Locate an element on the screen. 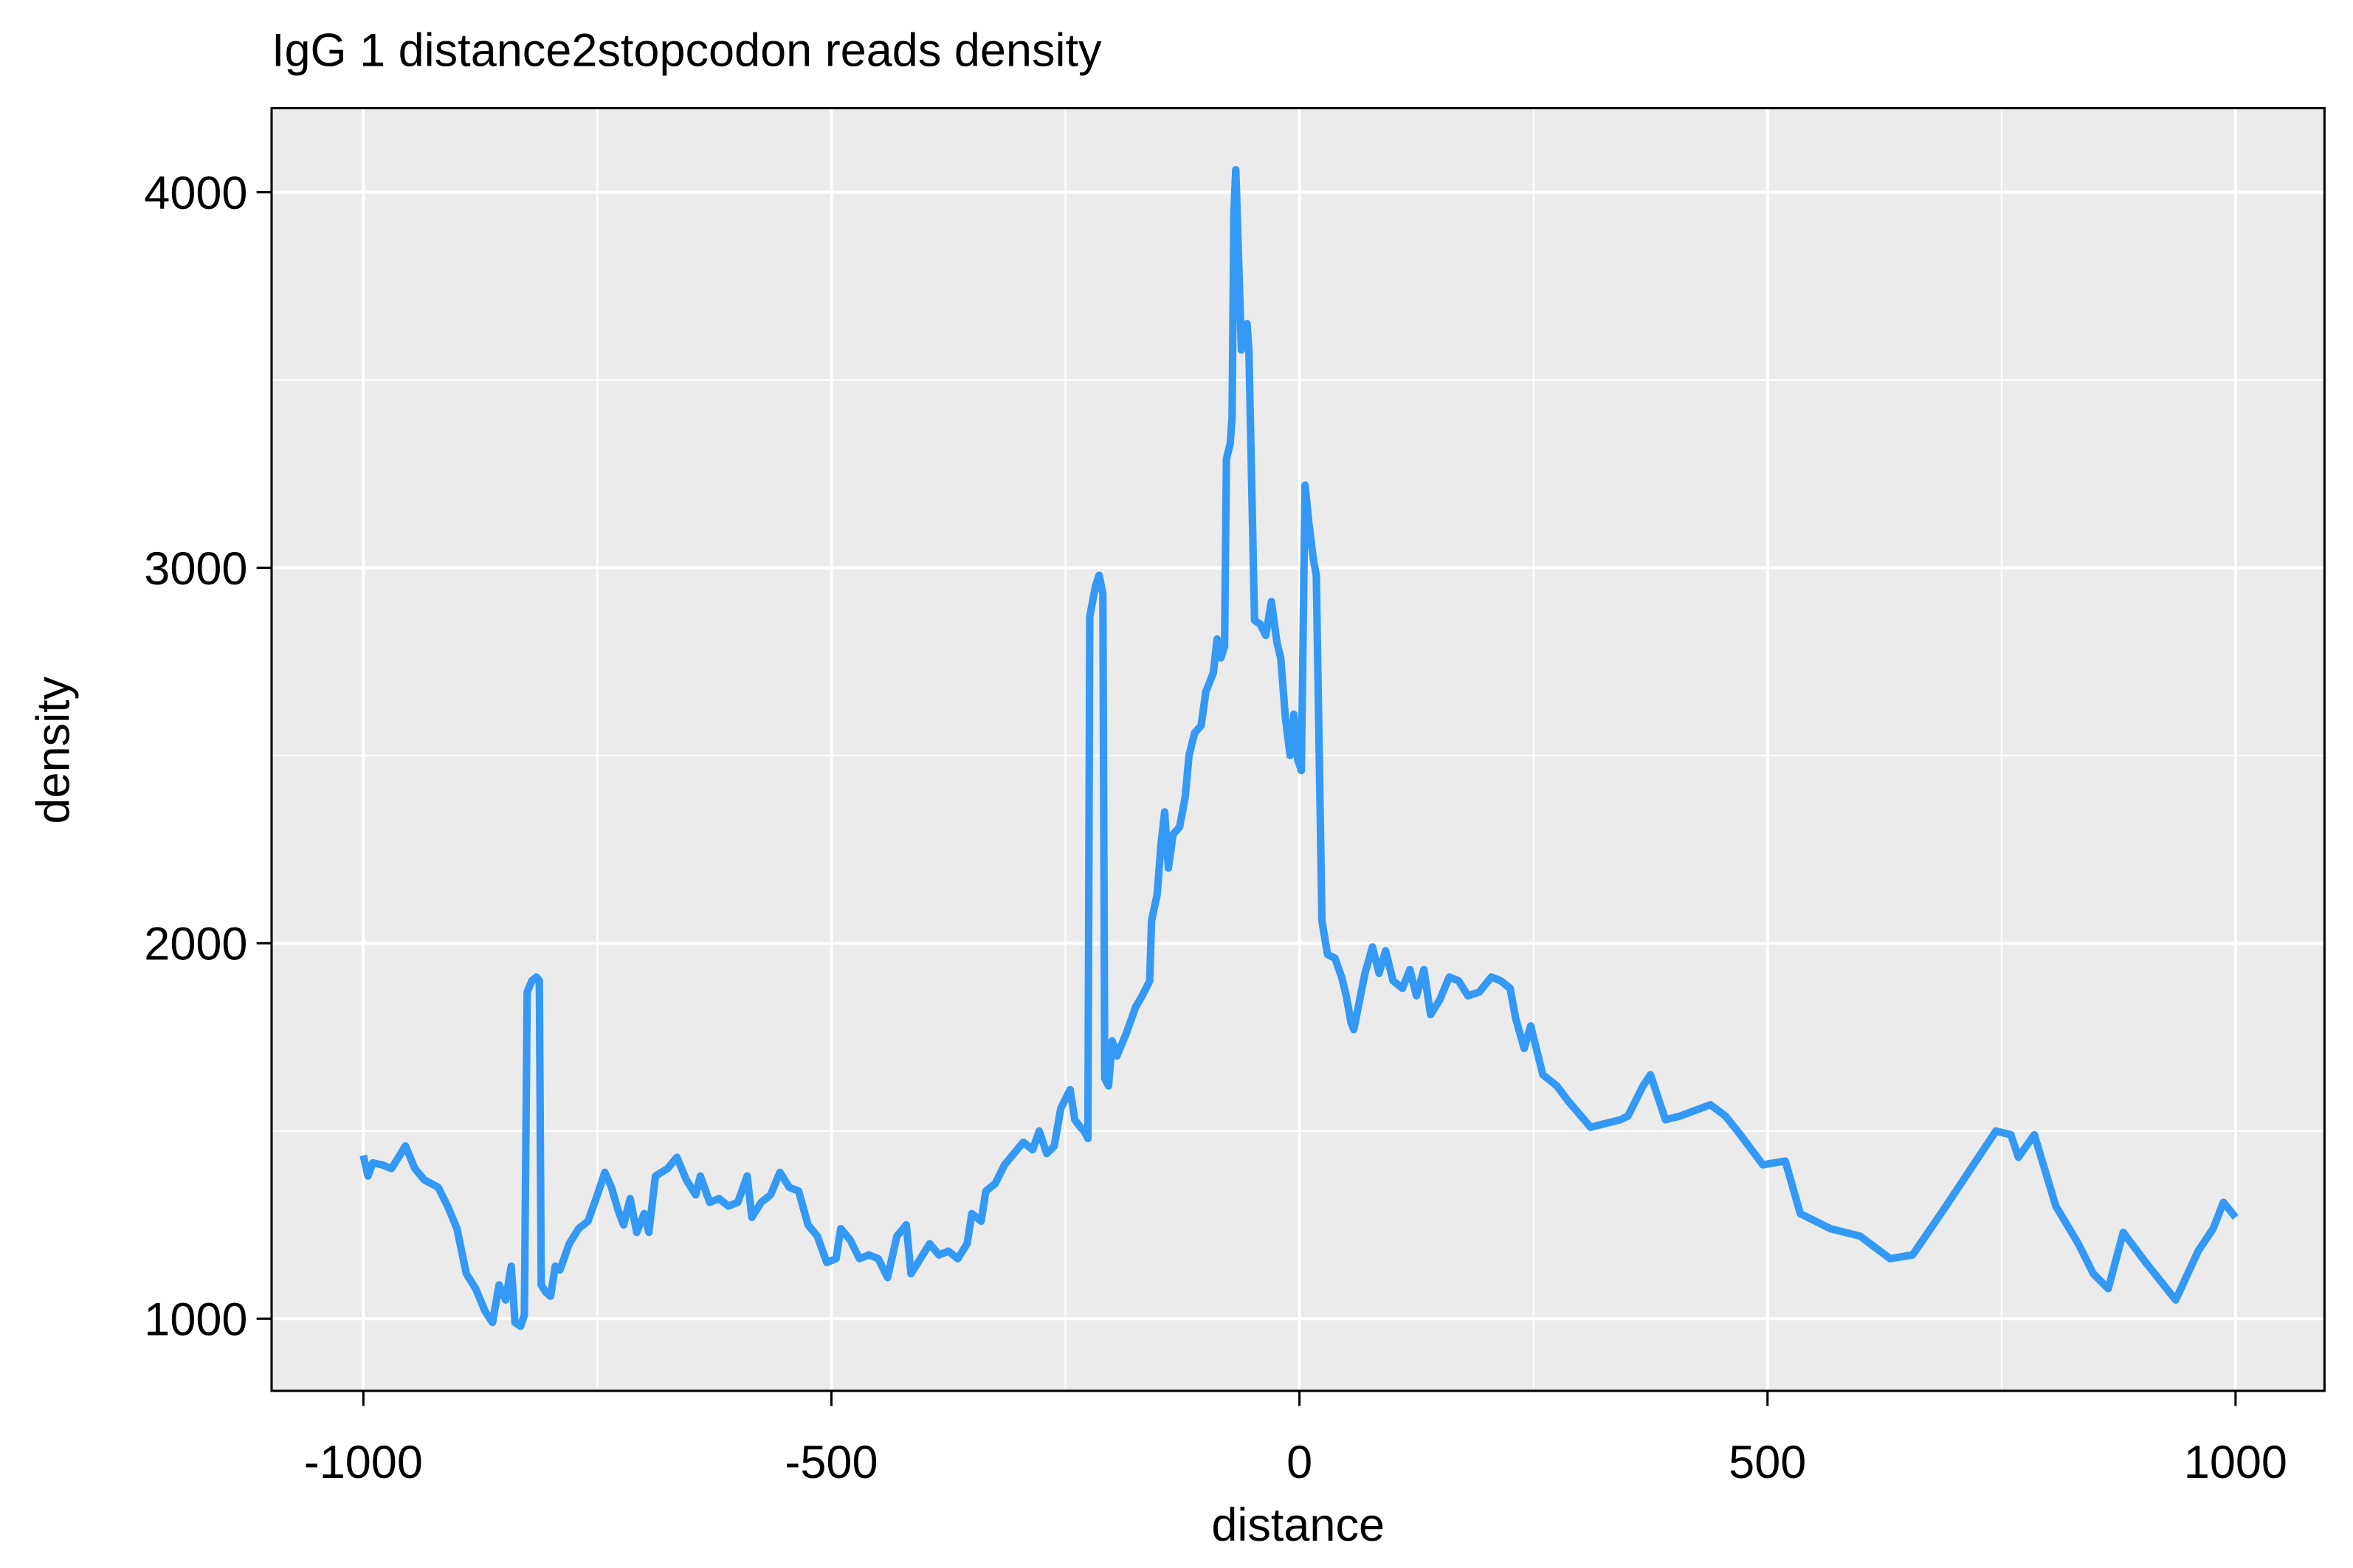 This screenshot has height=1568, width=2353. x-tick-label: 500 is located at coordinates (1767, 1462).